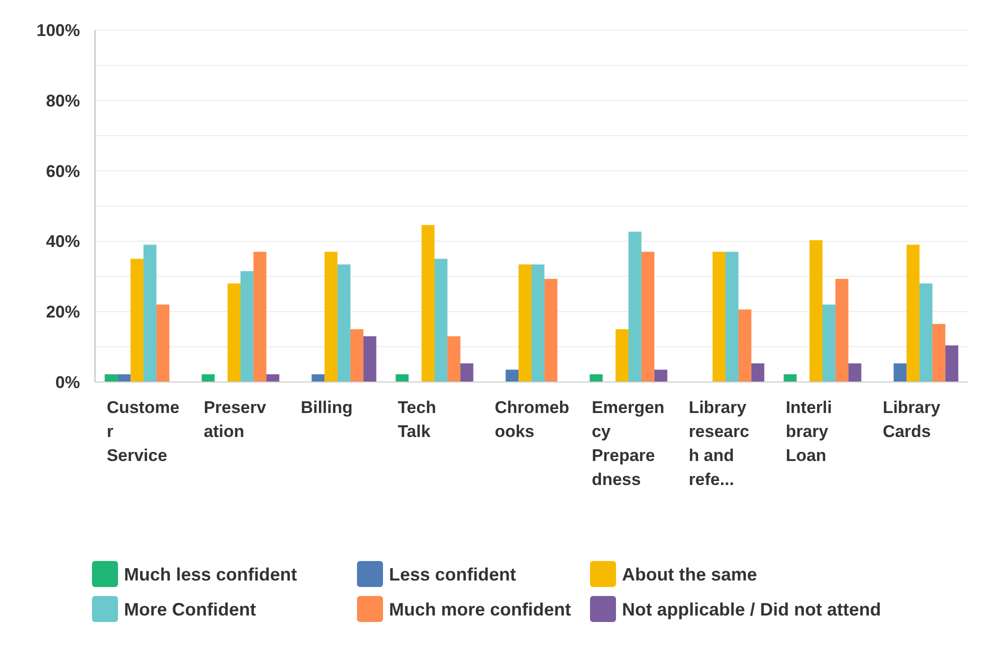  Describe the element at coordinates (532, 419) in the screenshot. I see `x-tick-label: Chromebooks` at that location.